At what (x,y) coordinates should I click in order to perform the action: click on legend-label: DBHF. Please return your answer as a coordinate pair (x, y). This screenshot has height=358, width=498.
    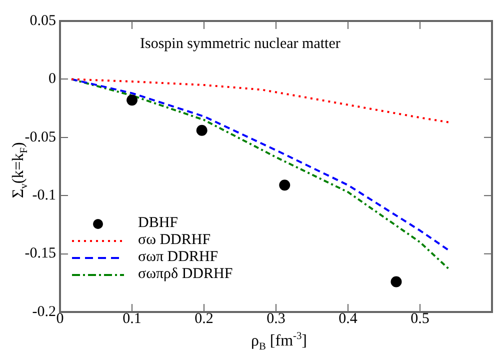
    Looking at the image, I should click on (158, 223).